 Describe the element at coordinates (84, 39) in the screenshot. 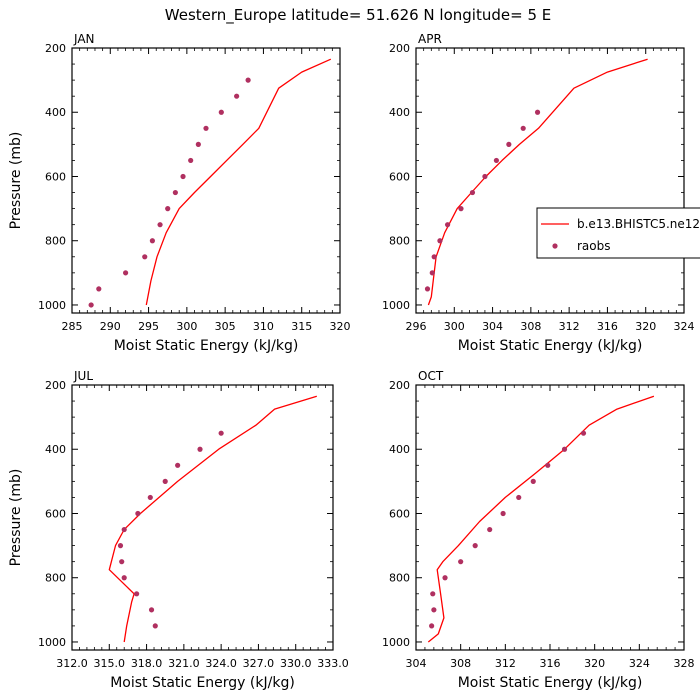

I see `panel-label: JAN` at that location.